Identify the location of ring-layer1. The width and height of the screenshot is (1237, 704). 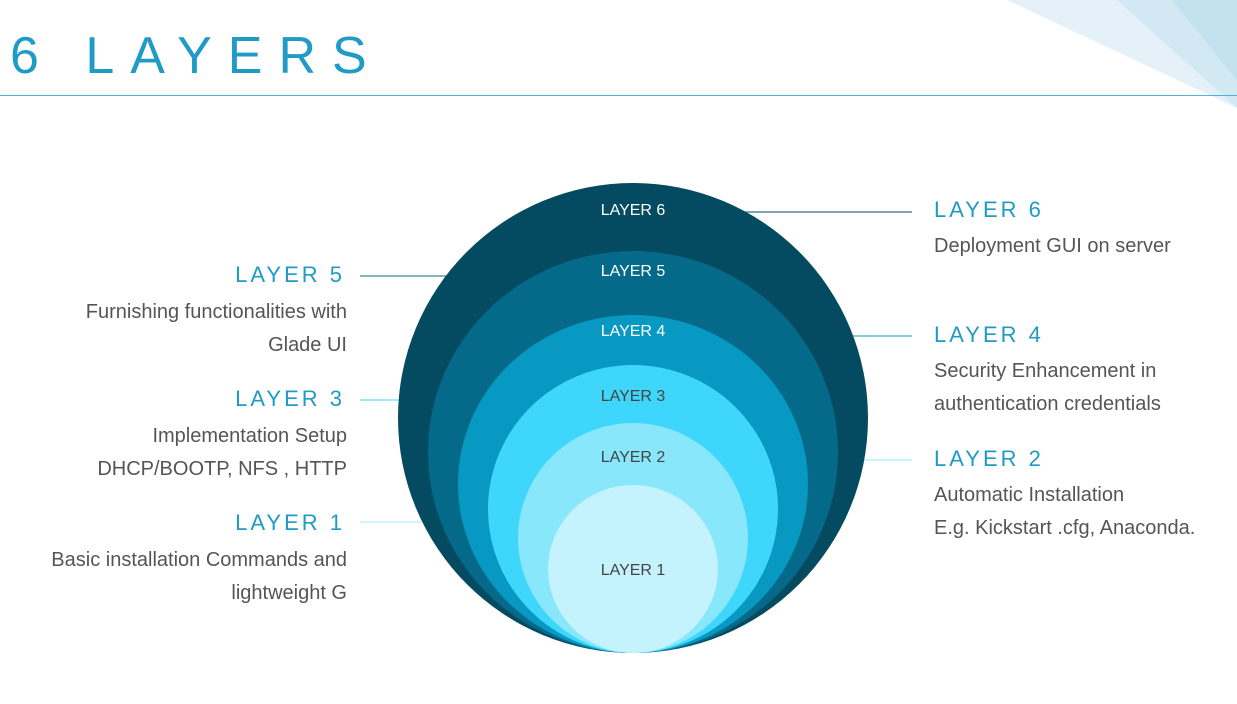
(633, 569).